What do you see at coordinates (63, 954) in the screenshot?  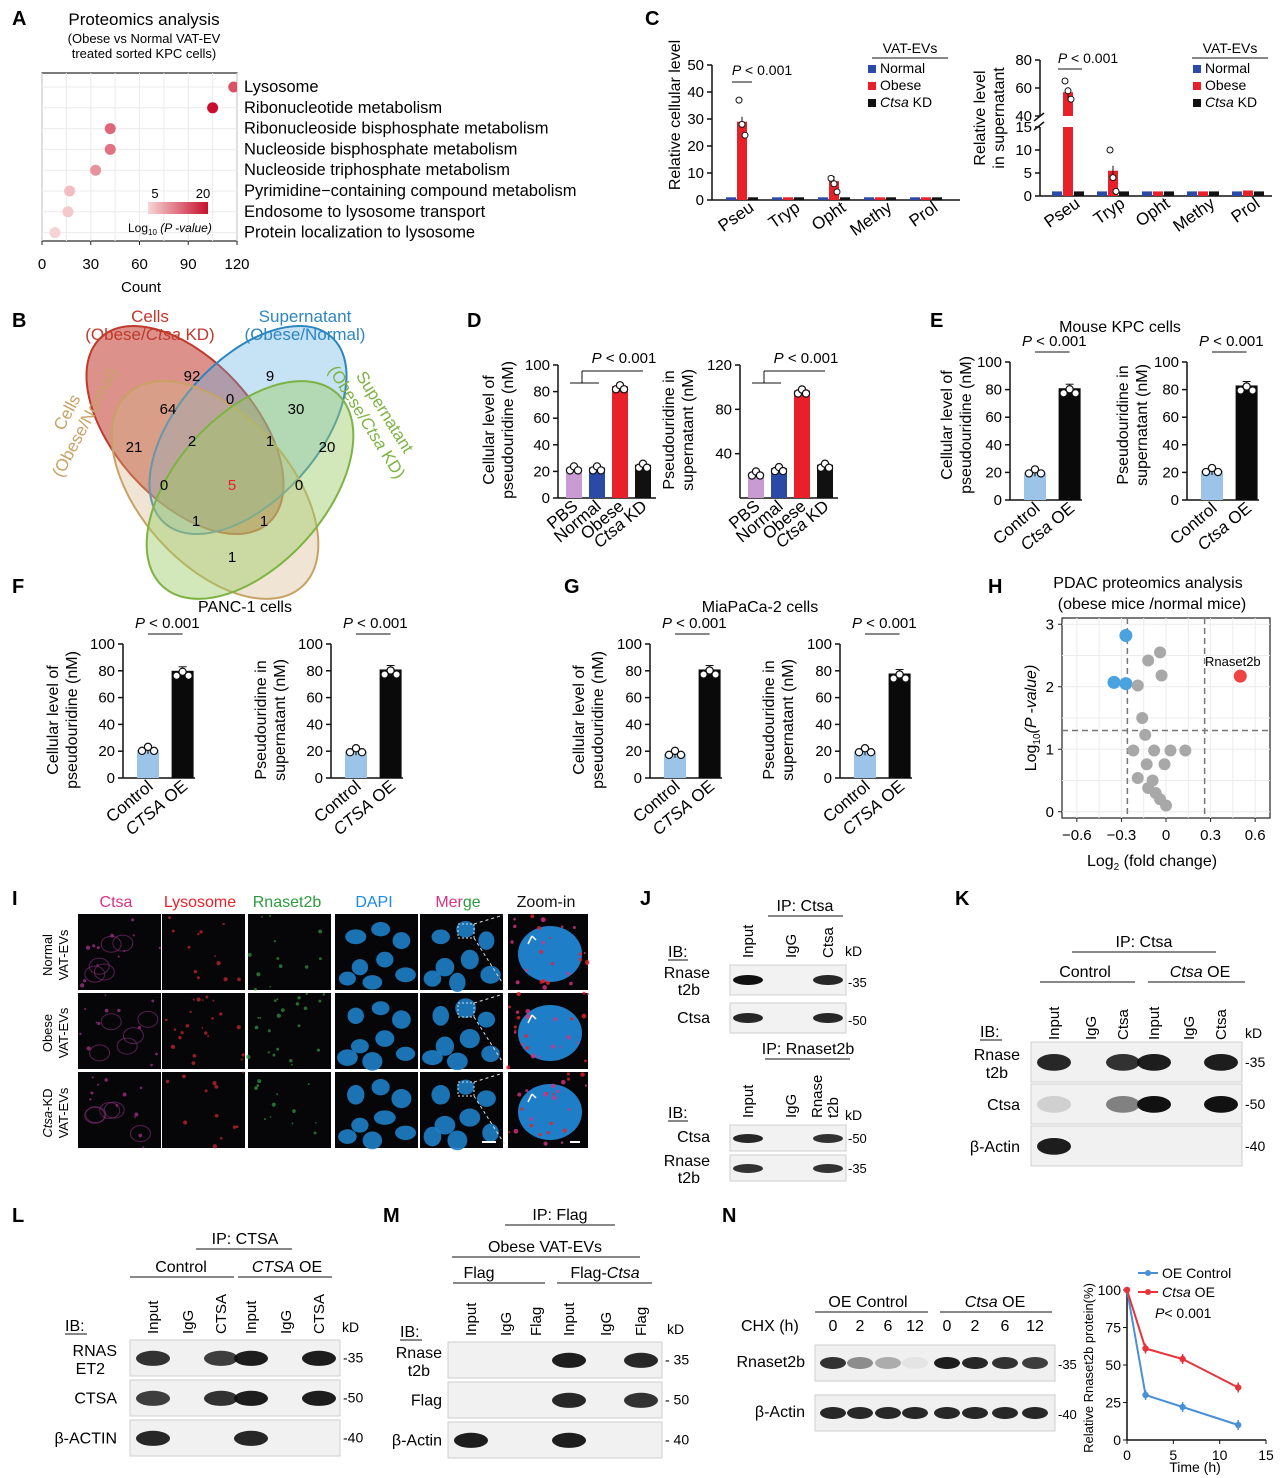 I see `row-label-normal-2: VAT-EVs` at bounding box center [63, 954].